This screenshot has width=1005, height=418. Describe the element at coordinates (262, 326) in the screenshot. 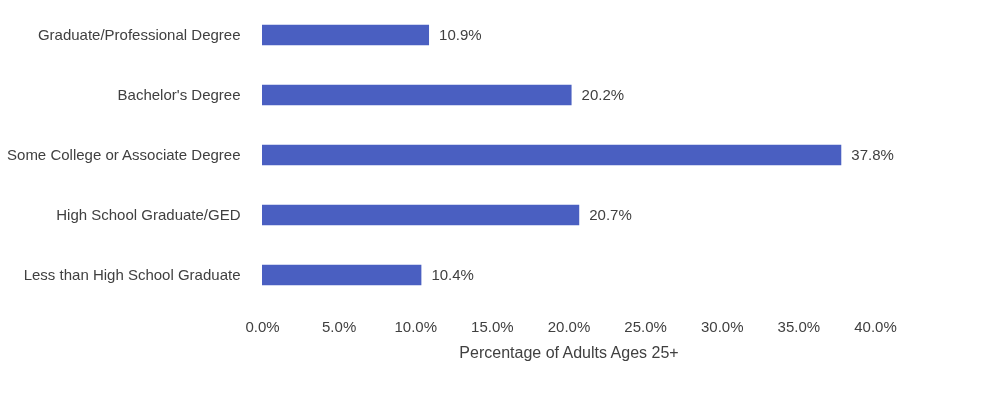

I see `x-tick-label: 0.0%` at that location.